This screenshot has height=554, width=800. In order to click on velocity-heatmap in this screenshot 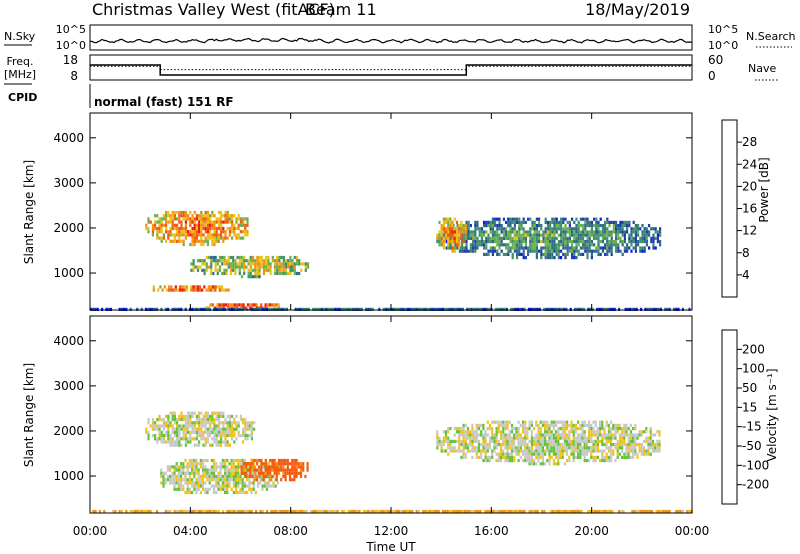, I will do `click(392, 462)`.